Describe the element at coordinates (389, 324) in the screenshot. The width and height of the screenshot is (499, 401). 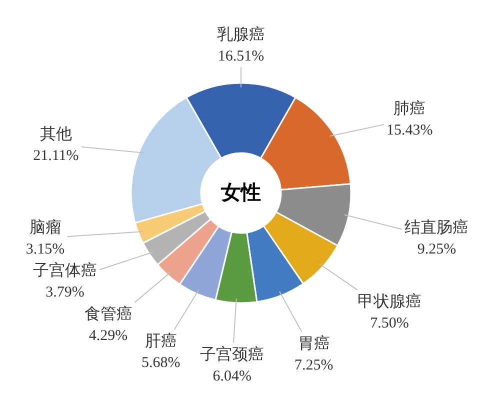
I see `data-label: 7.50%` at that location.